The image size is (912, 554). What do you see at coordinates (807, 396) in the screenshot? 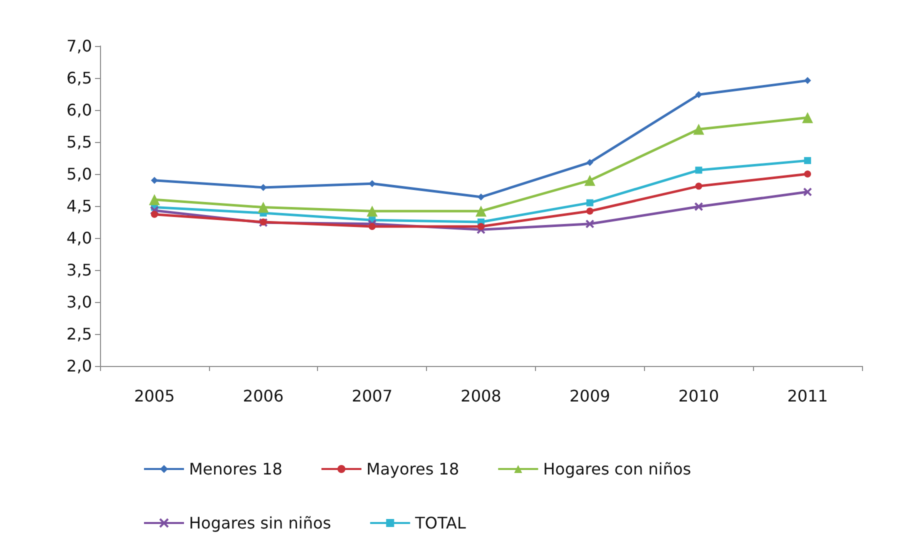
I see `x-tick-label: 2011` at bounding box center [807, 396].